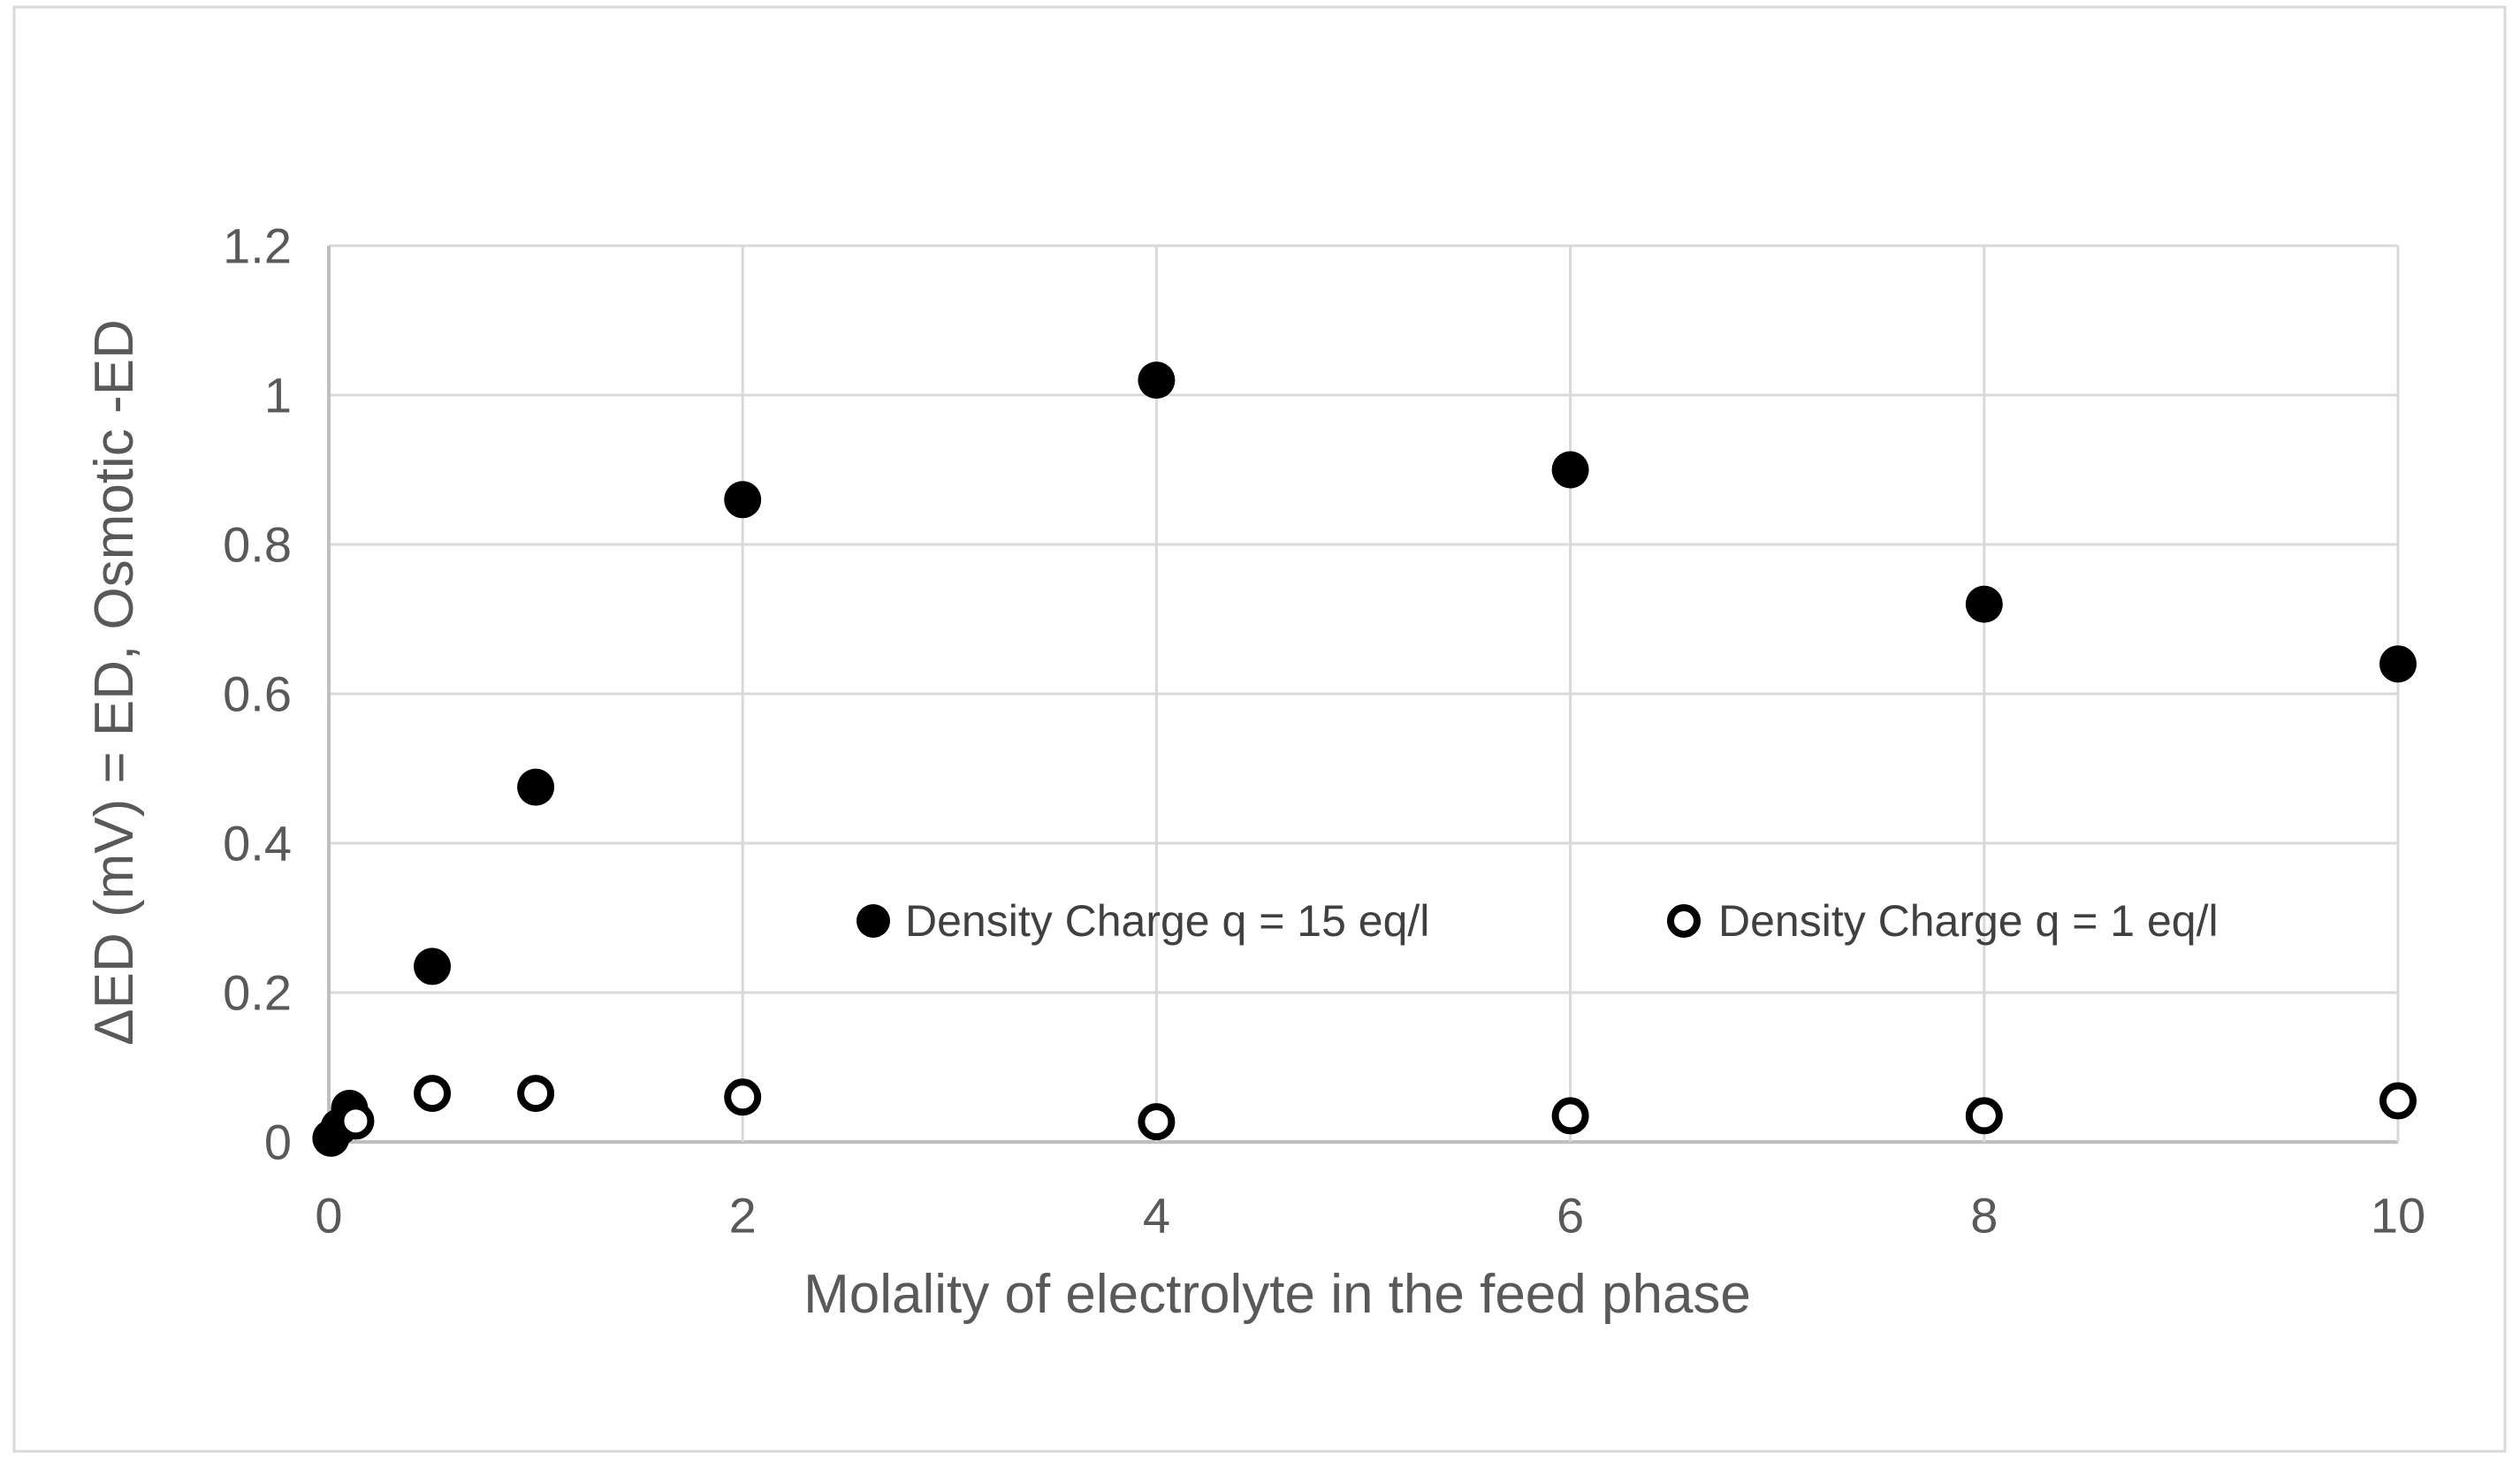 Image resolution: width=2520 pixels, height=1461 pixels. I want to click on y-axis-title: ΔED (mV) = ED, Osmotic -ED, so click(114, 682).